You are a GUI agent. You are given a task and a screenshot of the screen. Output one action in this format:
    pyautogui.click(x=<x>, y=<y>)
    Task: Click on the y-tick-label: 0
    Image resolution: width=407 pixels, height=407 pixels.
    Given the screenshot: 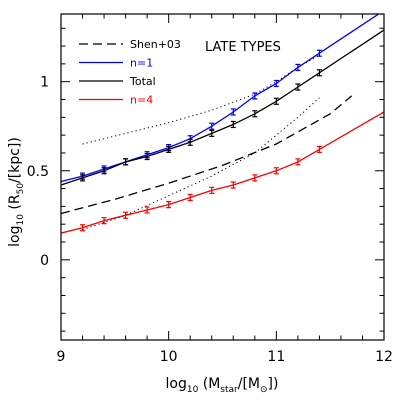 What is the action you would take?
    pyautogui.click(x=44, y=261)
    